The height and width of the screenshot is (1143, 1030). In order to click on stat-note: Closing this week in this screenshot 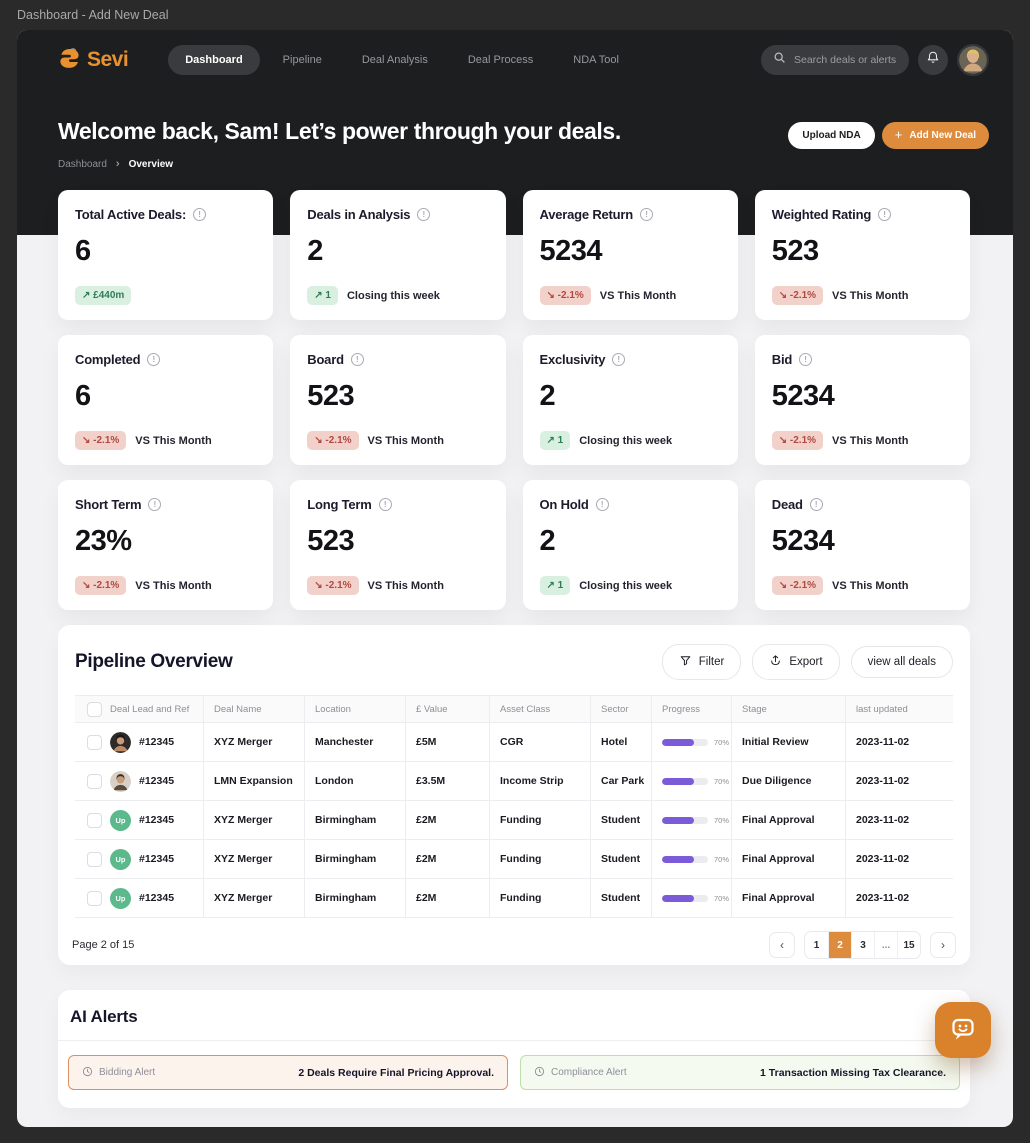, I will do `click(393, 295)`.